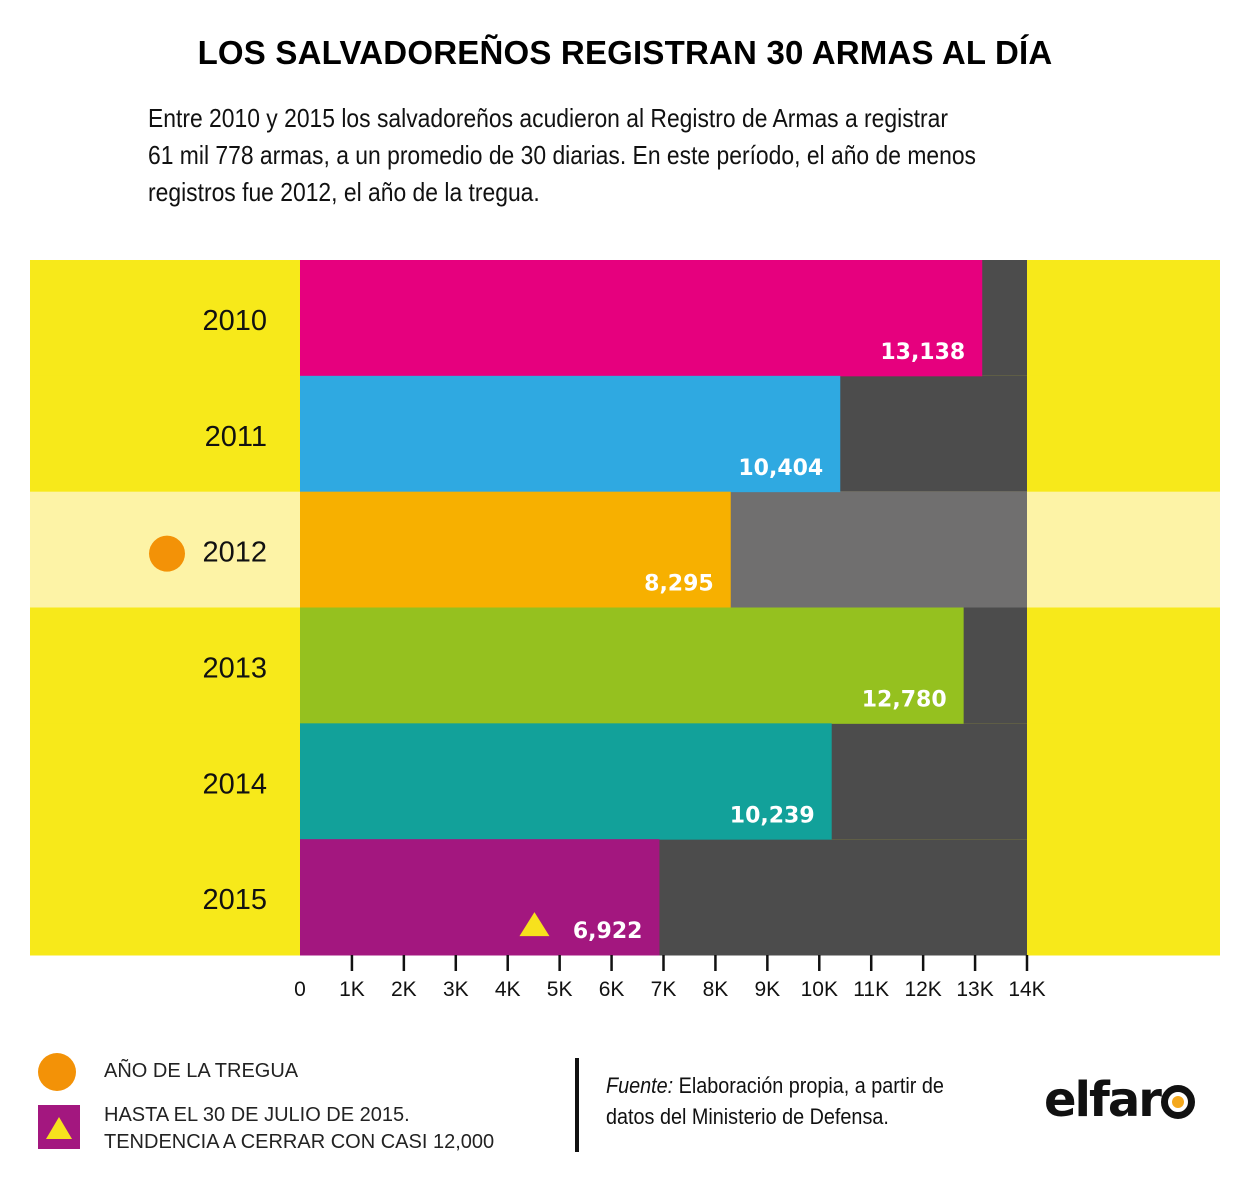  Describe the element at coordinates (480, 897) in the screenshot. I see `bar-2015` at that location.